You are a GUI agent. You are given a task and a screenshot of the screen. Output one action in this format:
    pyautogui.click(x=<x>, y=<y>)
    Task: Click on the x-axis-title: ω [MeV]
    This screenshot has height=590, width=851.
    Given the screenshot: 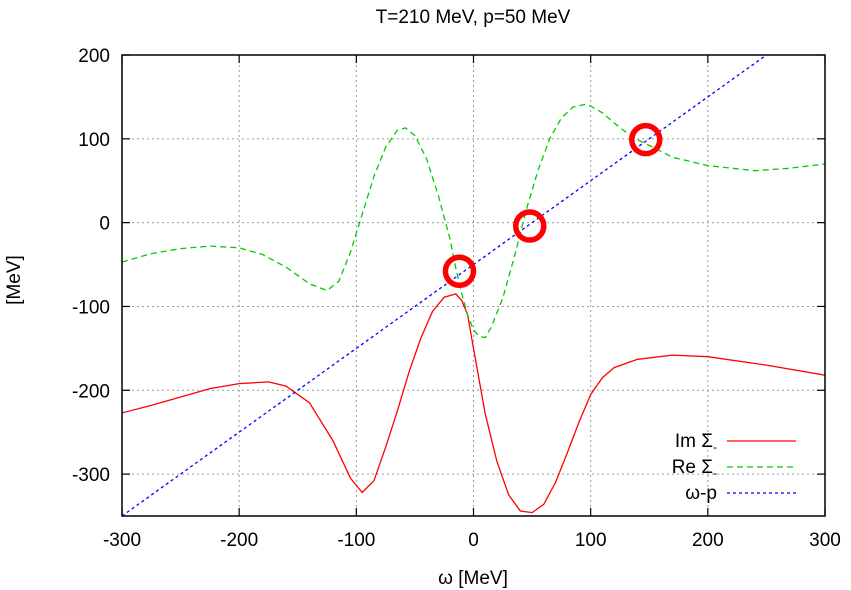 What is the action you would take?
    pyautogui.click(x=473, y=578)
    